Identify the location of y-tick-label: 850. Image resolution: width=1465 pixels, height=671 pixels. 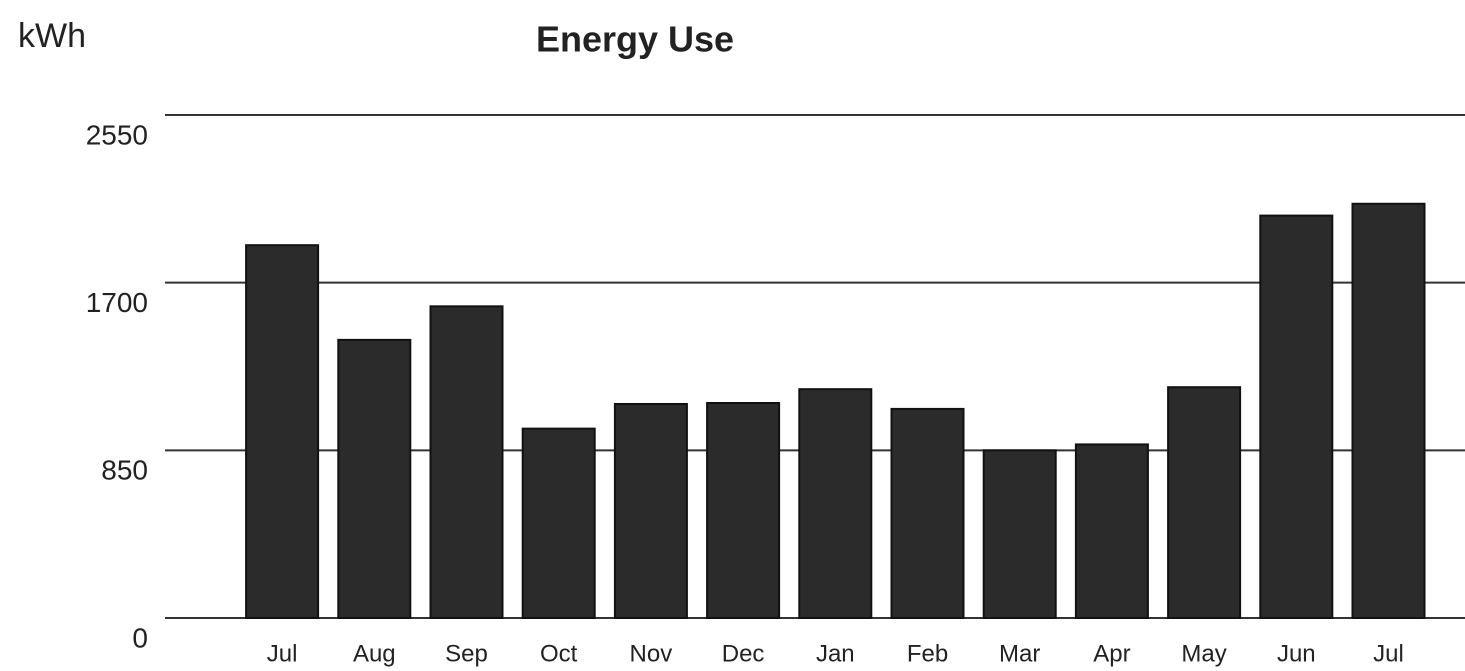
(124, 470).